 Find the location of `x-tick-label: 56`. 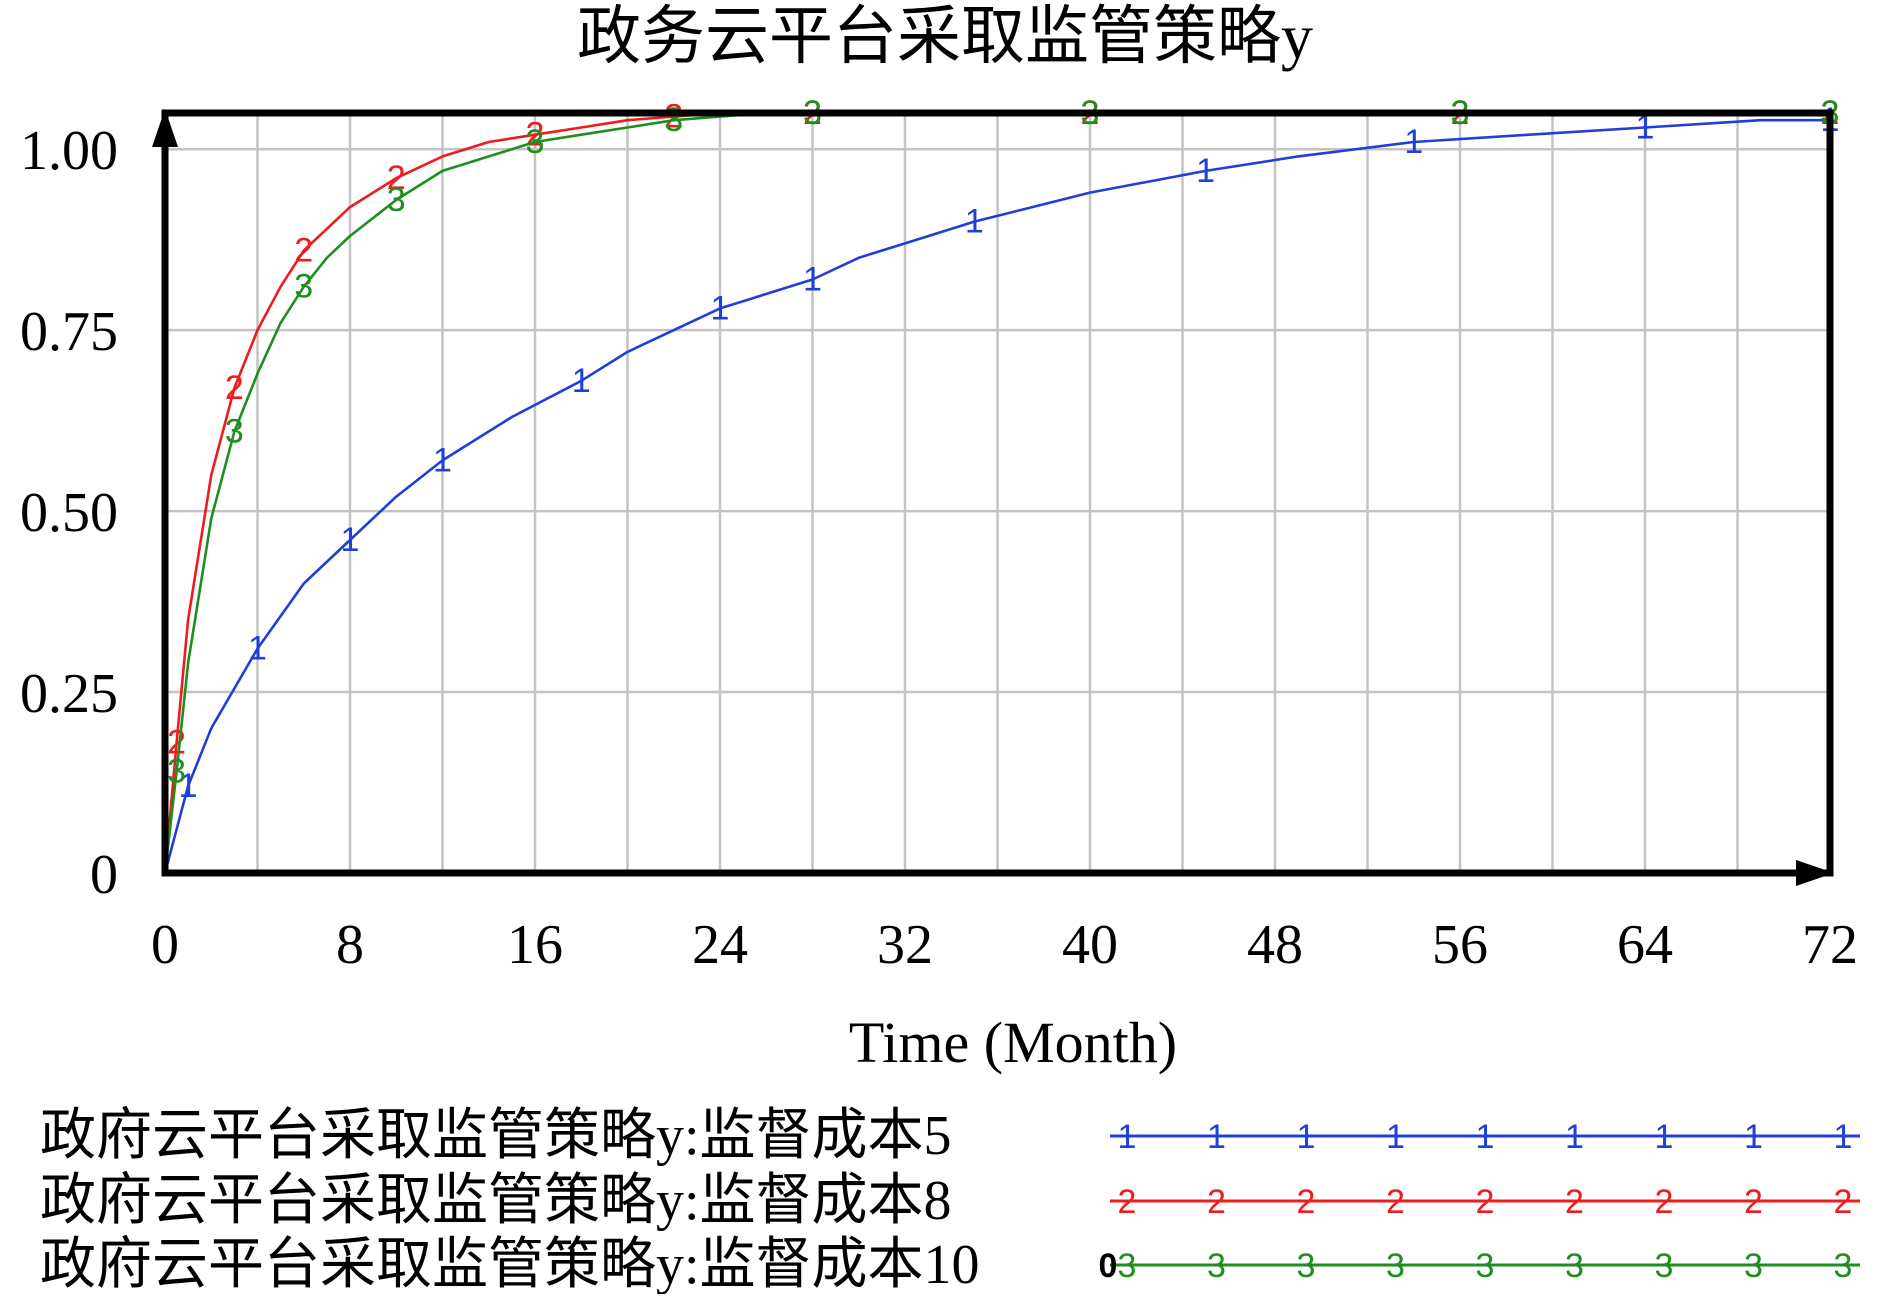

x-tick-label: 56 is located at coordinates (1460, 945).